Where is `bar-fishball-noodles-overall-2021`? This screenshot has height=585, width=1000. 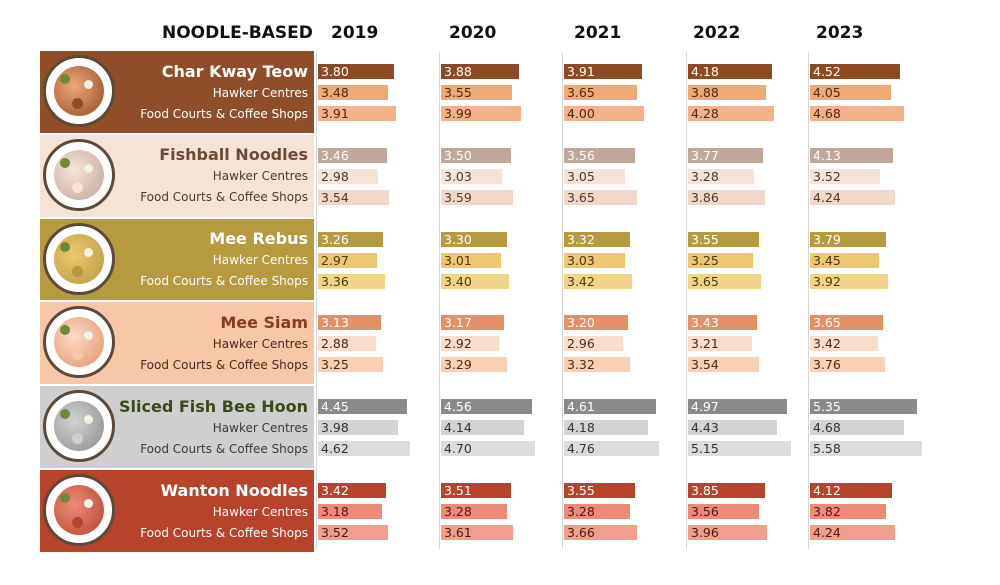
bar-fishball-noodles-overall-2021 is located at coordinates (600, 155).